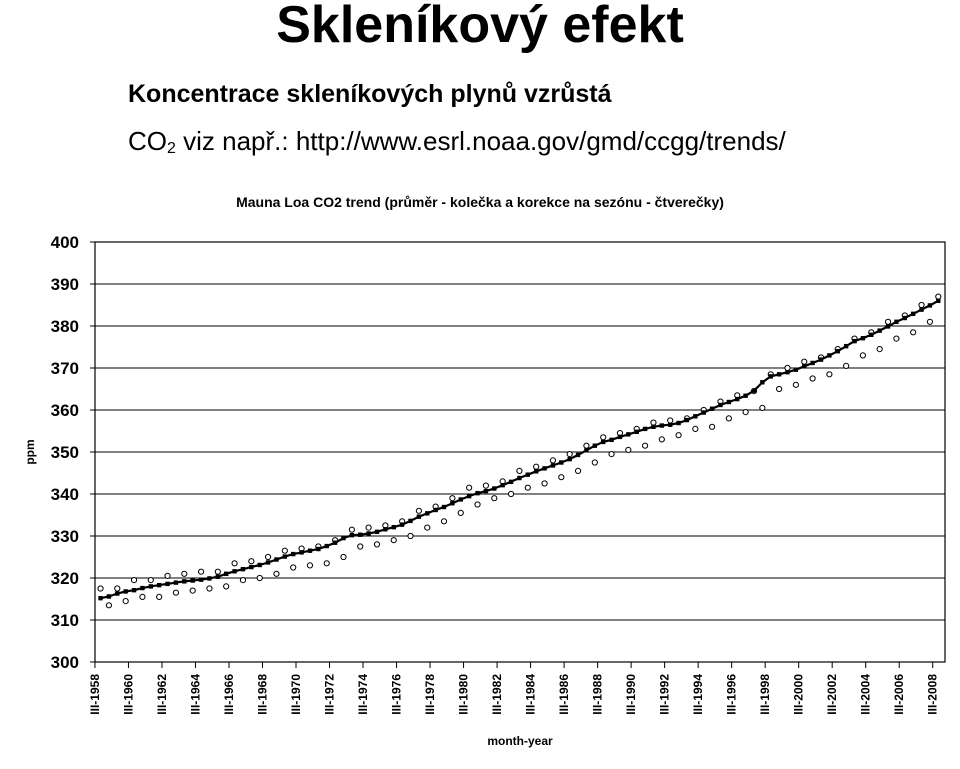 This screenshot has height=769, width=960. I want to click on x-tick-label: III-1986, so click(564, 694).